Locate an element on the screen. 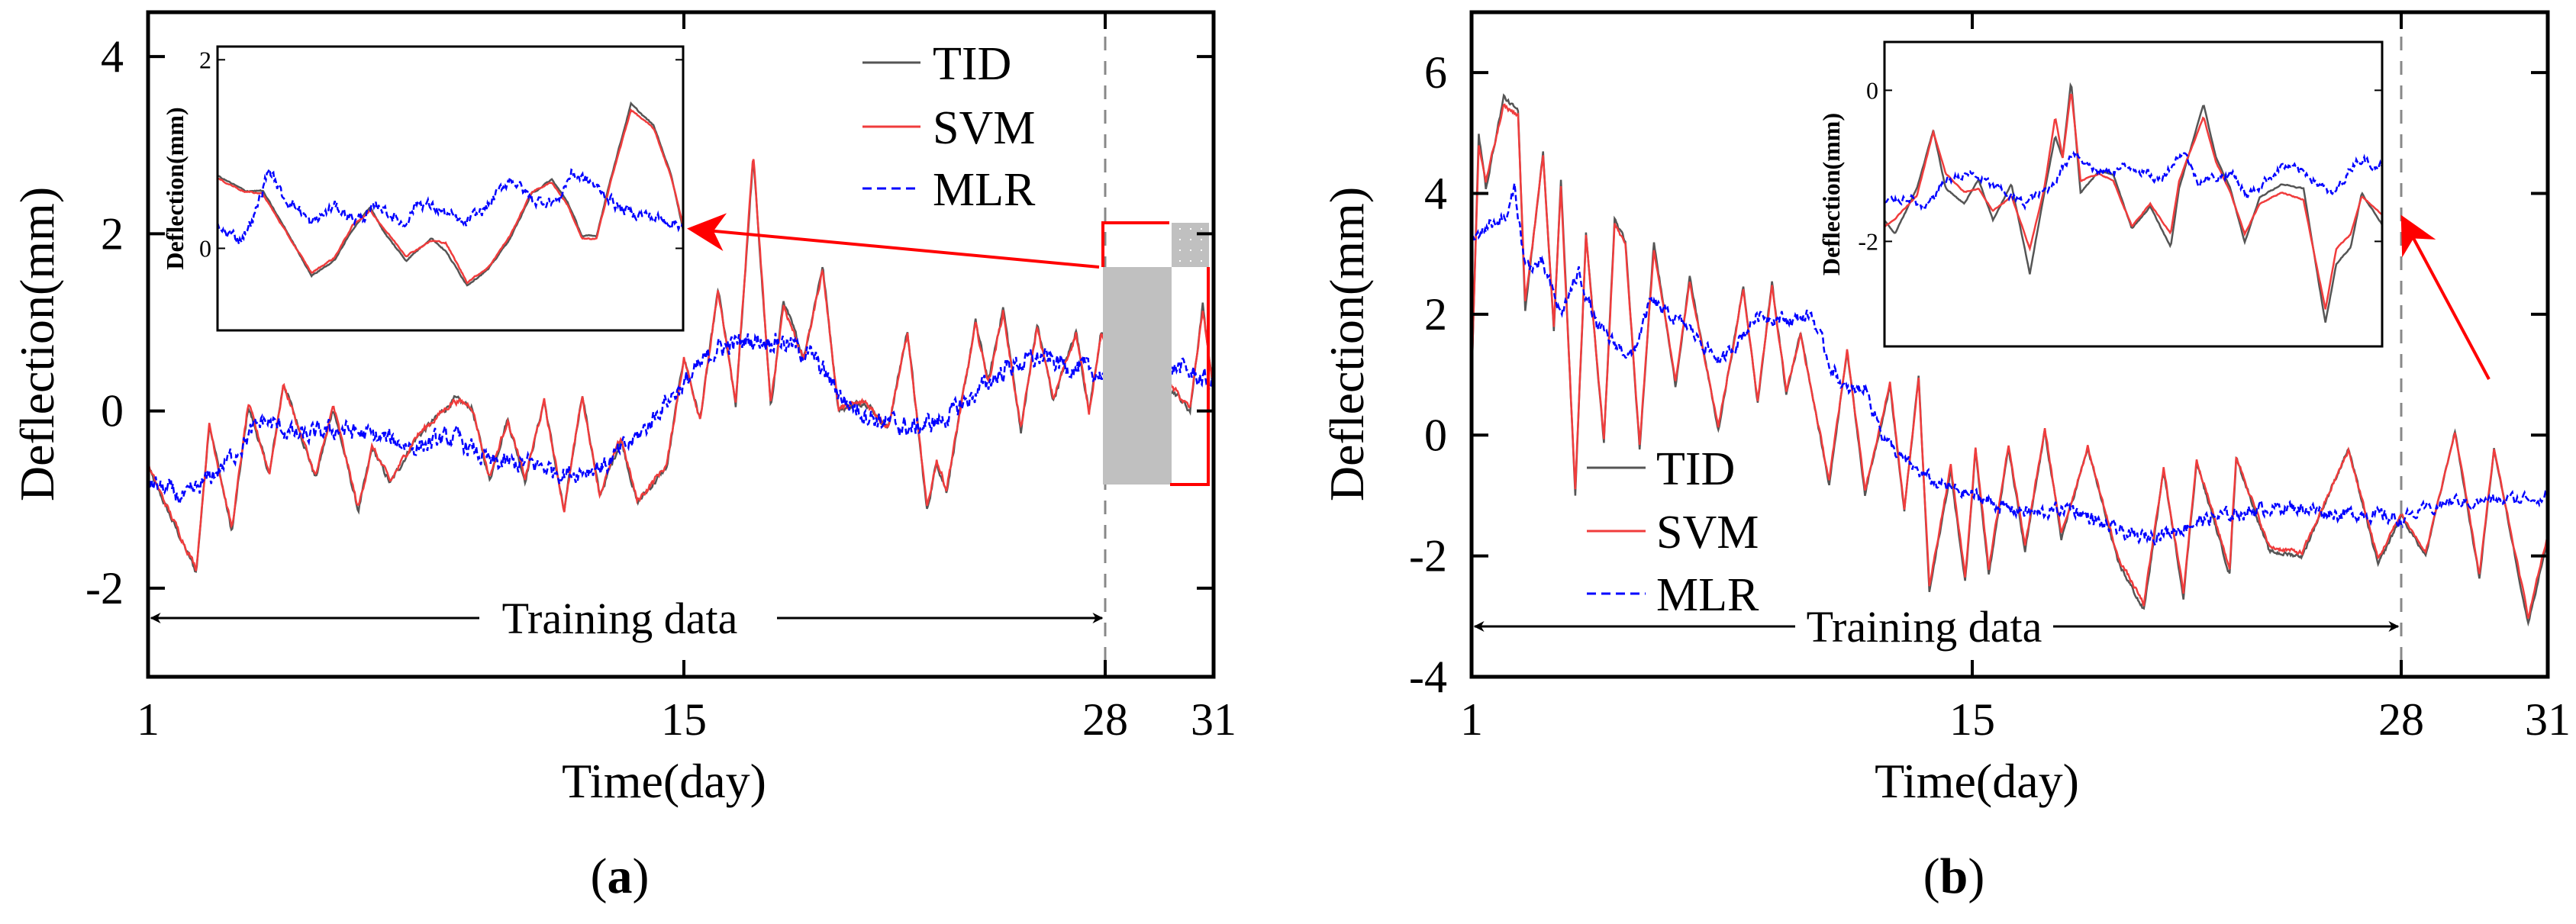  zoom-region-red-outline is located at coordinates (1135, 244).